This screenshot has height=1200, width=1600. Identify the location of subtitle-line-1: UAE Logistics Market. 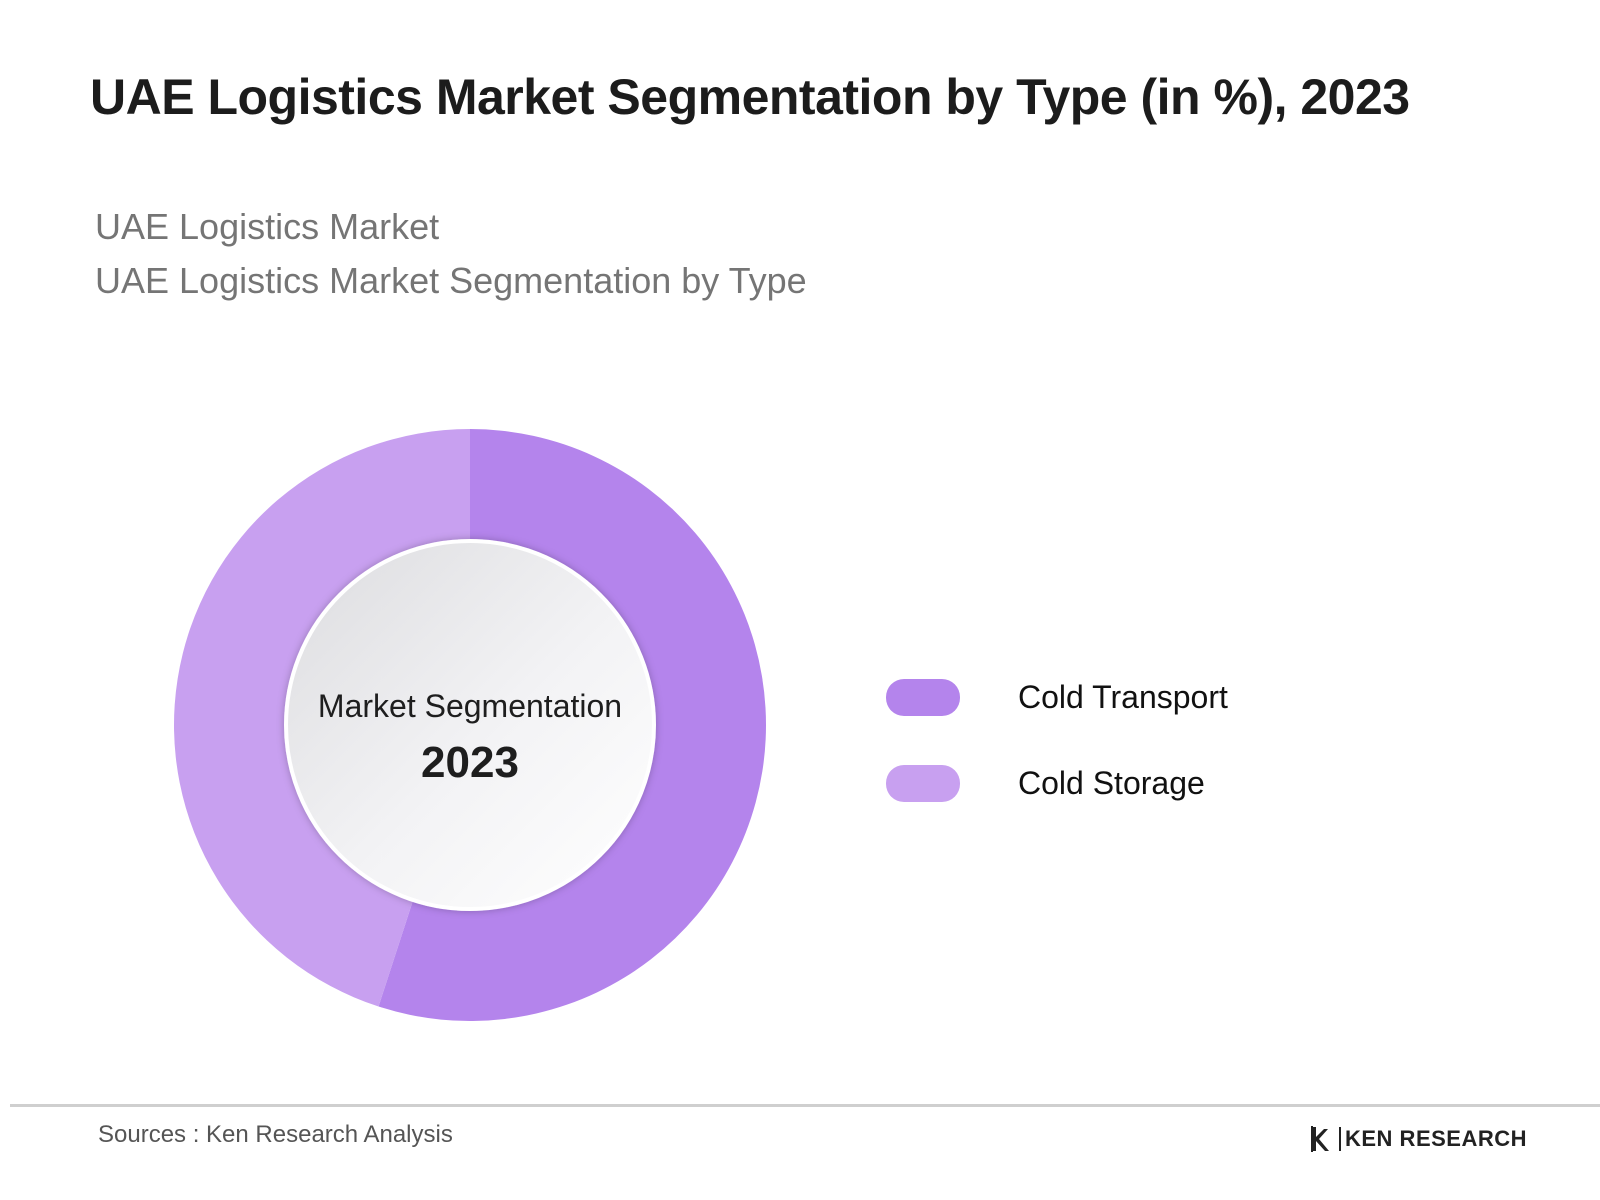
(267, 226).